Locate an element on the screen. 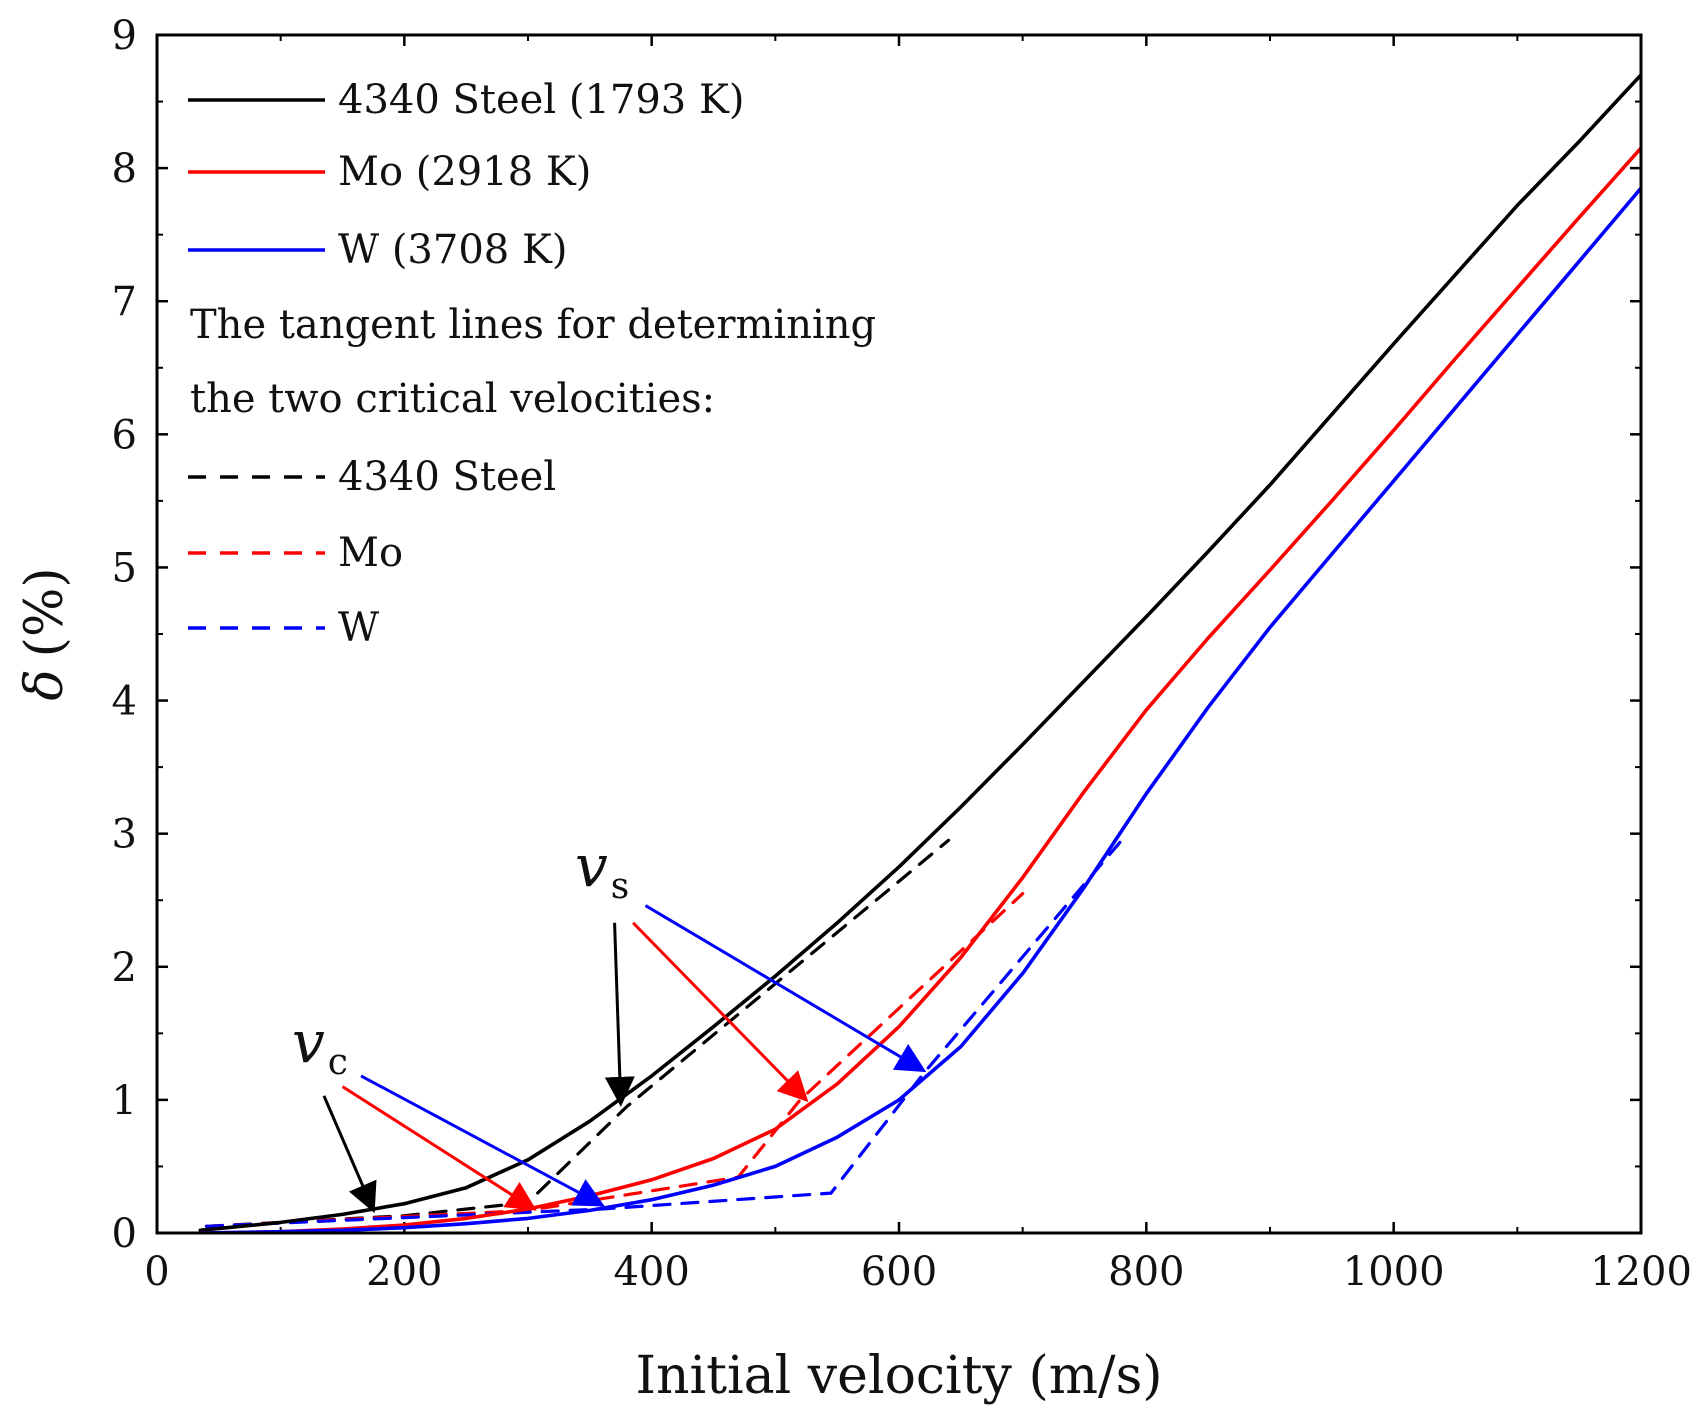  y-tick-label: 7 is located at coordinates (124, 302).